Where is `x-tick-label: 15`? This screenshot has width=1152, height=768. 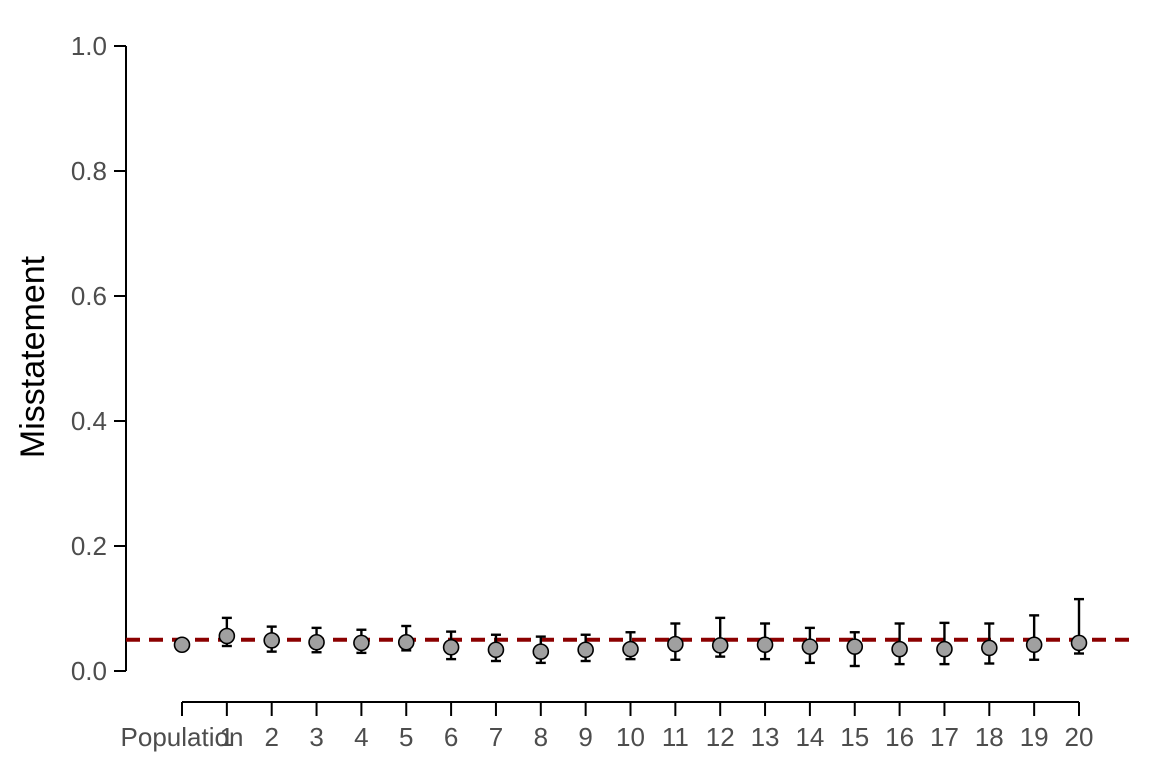 x-tick-label: 15 is located at coordinates (854, 737).